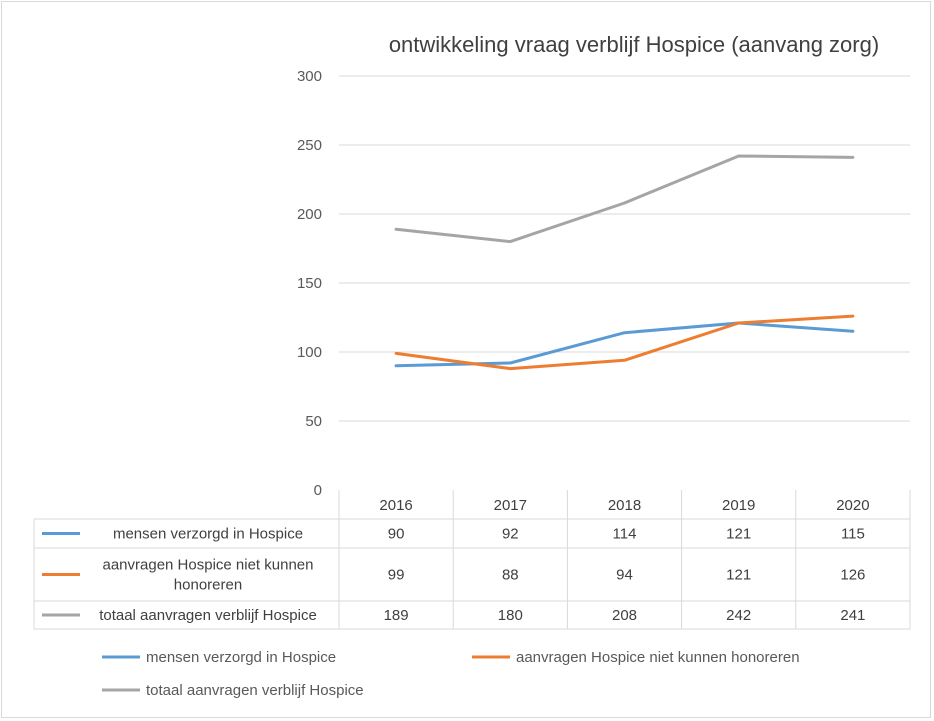  Describe the element at coordinates (396, 575) in the screenshot. I see `data-label: 99` at that location.